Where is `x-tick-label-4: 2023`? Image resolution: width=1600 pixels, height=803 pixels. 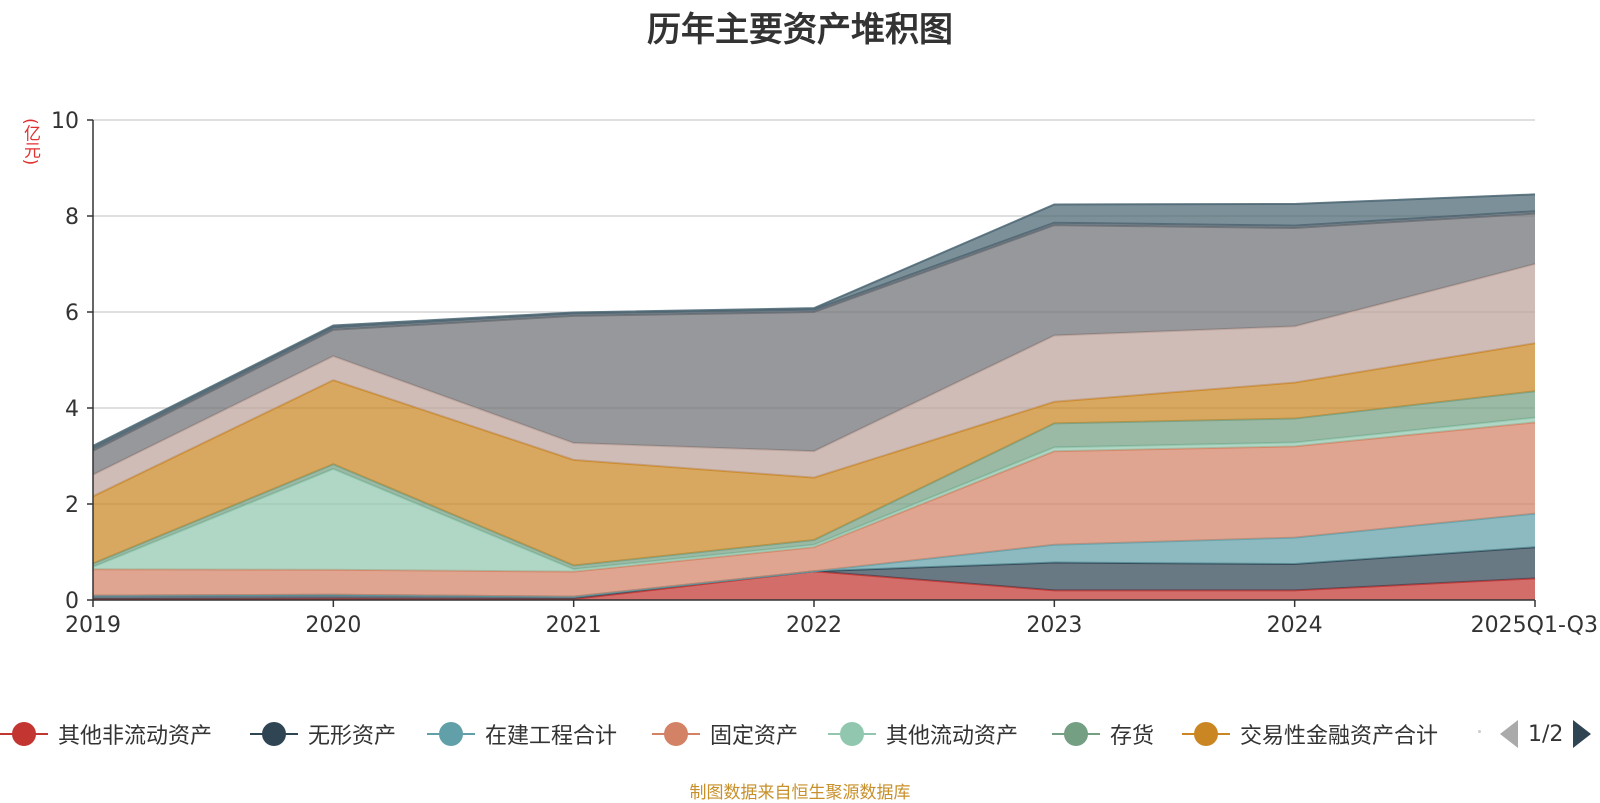 x-tick-label-4: 2023 is located at coordinates (1054, 625).